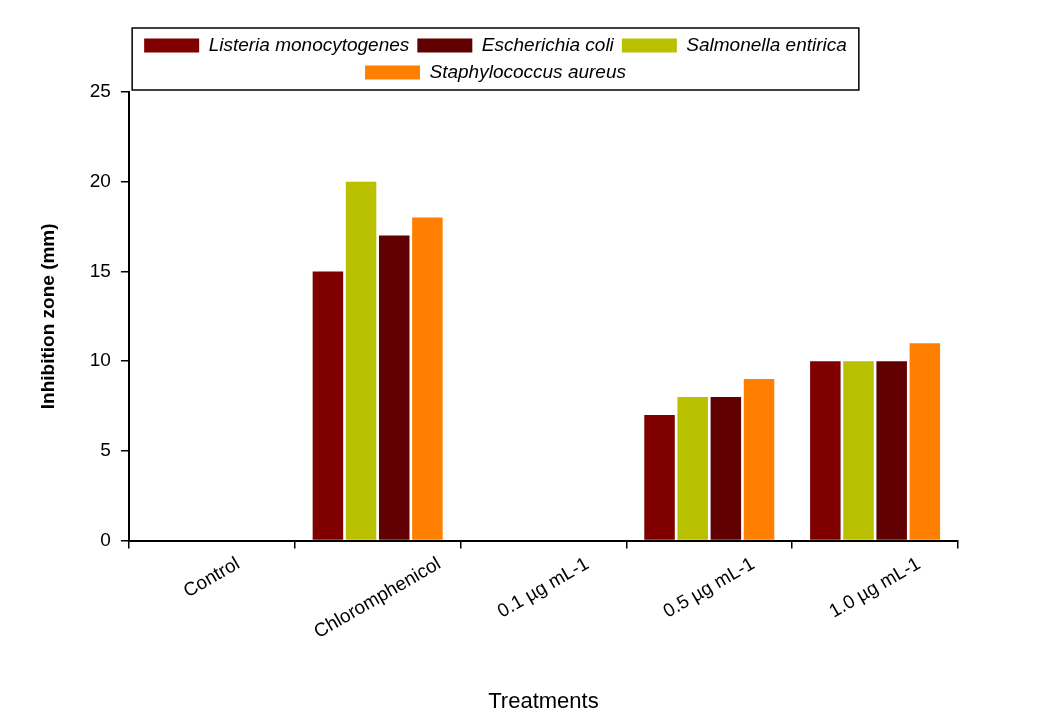 Image resolution: width=1046 pixels, height=727 pixels. What do you see at coordinates (708, 587) in the screenshot?
I see `x-tick-label: 0.5 µg mL-1` at bounding box center [708, 587].